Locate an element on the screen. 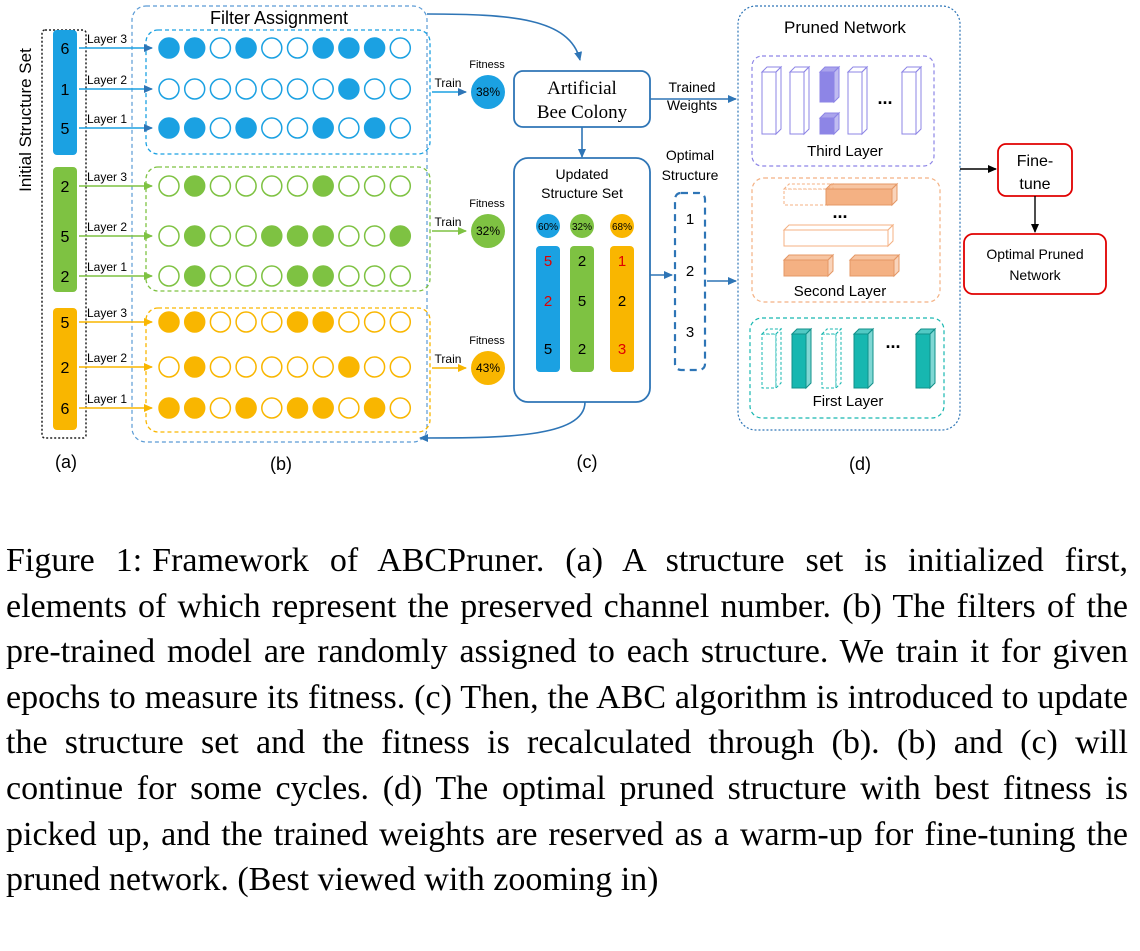  first-layer-frame is located at coordinates (847, 368).